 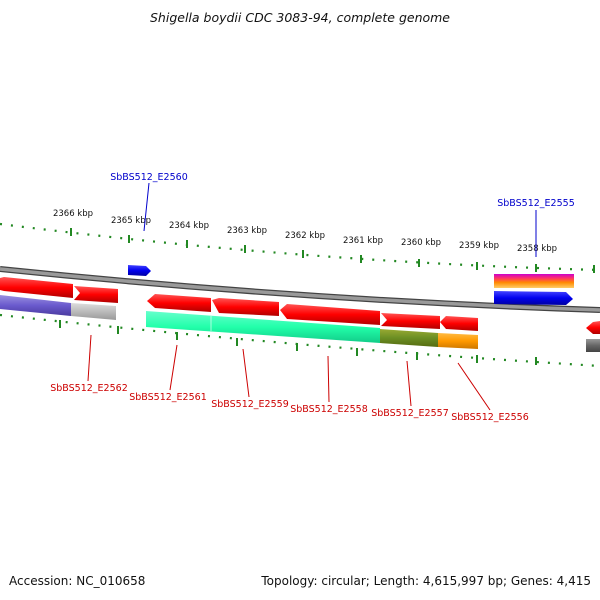 What do you see at coordinates (89, 388) in the screenshot?
I see `gene-label-sbbs512-e2562: SbBS512_E2562` at bounding box center [89, 388].